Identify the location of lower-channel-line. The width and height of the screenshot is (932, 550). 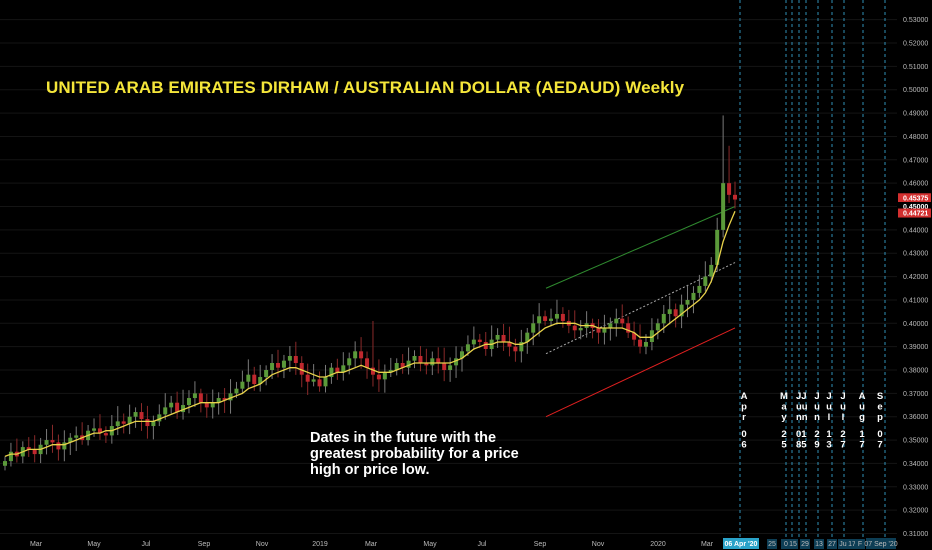
(640, 372).